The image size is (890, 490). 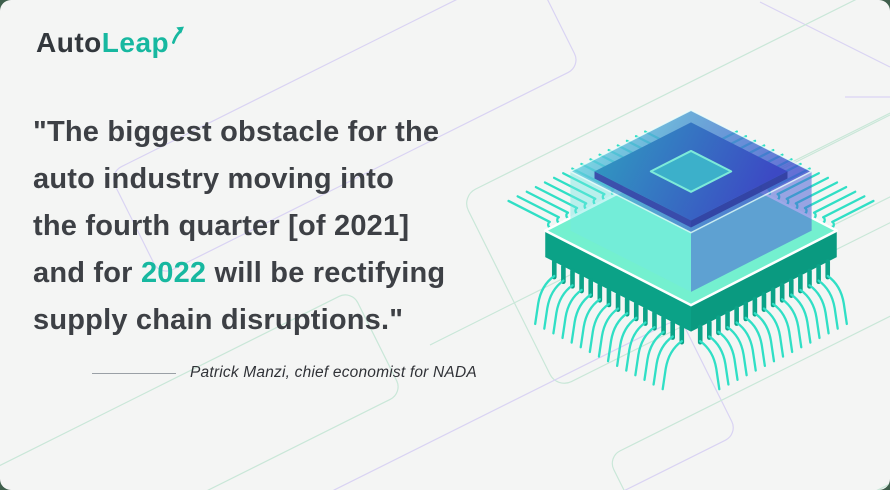 What do you see at coordinates (214, 179) in the screenshot?
I see `quote-line: auto industry moving into` at bounding box center [214, 179].